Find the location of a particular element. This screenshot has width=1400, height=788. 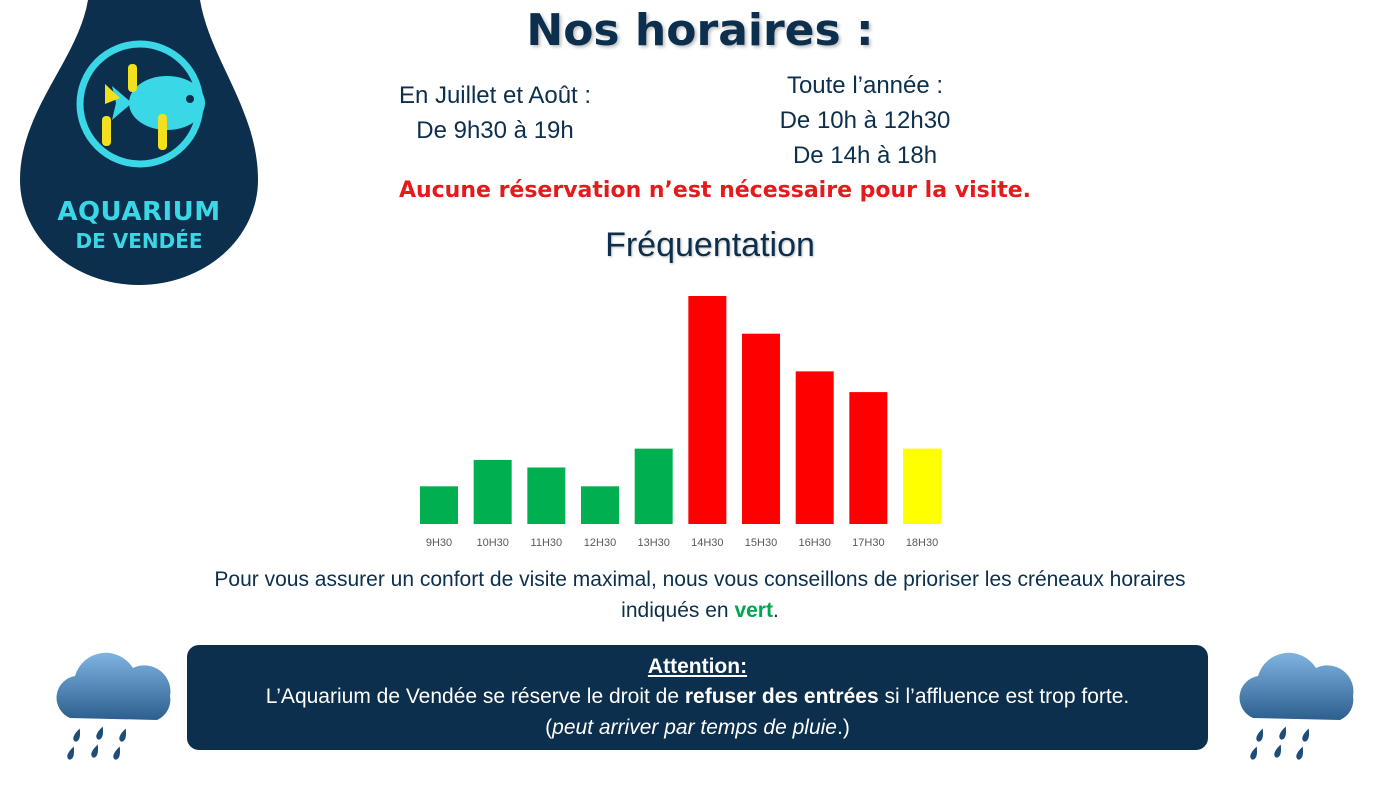

attention-italic: peut arriver par temps de pluie is located at coordinates (694, 727).